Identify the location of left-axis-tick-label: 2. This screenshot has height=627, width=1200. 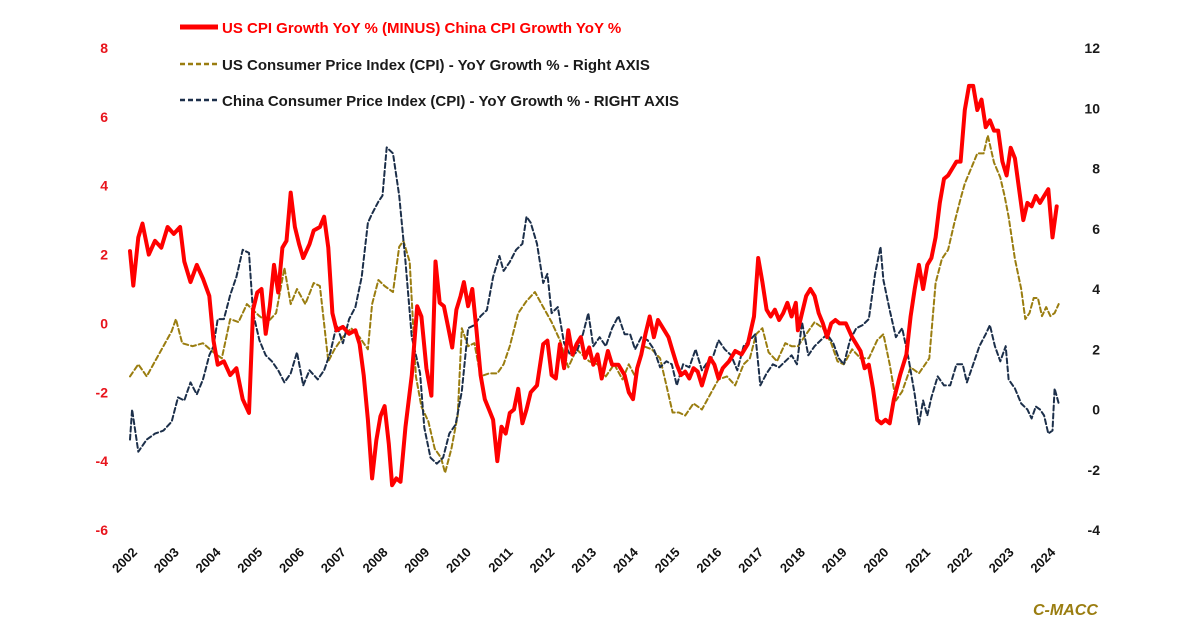
(104, 255).